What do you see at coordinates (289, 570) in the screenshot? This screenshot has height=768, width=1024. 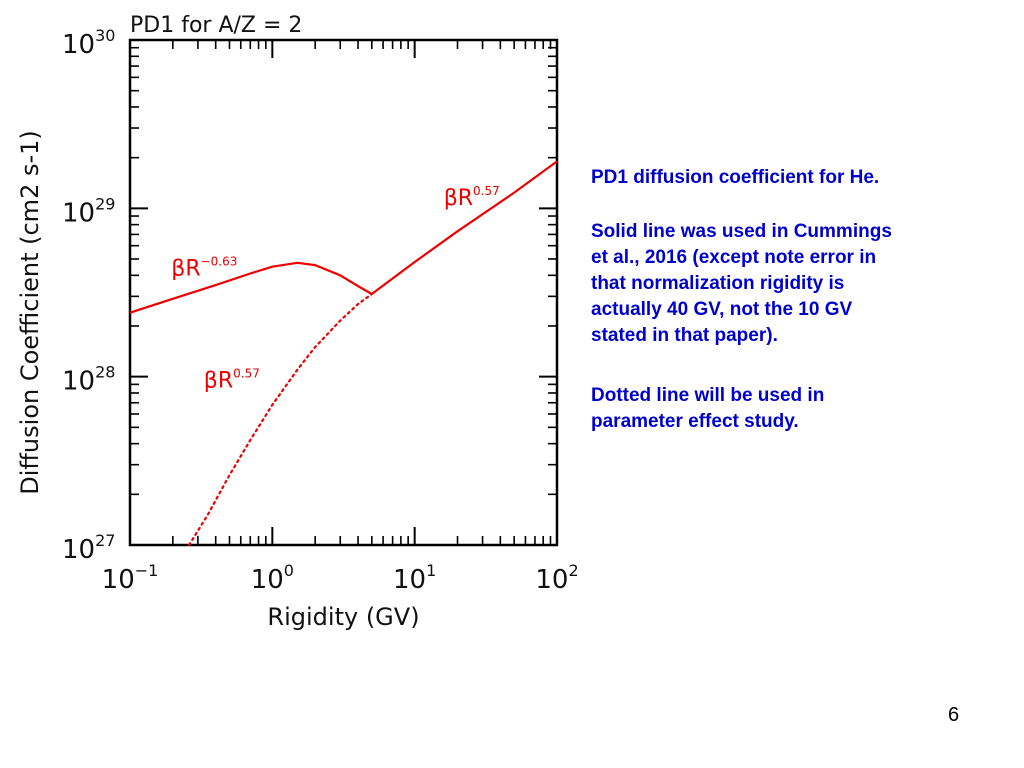 I see `tick-exponent: 0` at bounding box center [289, 570].